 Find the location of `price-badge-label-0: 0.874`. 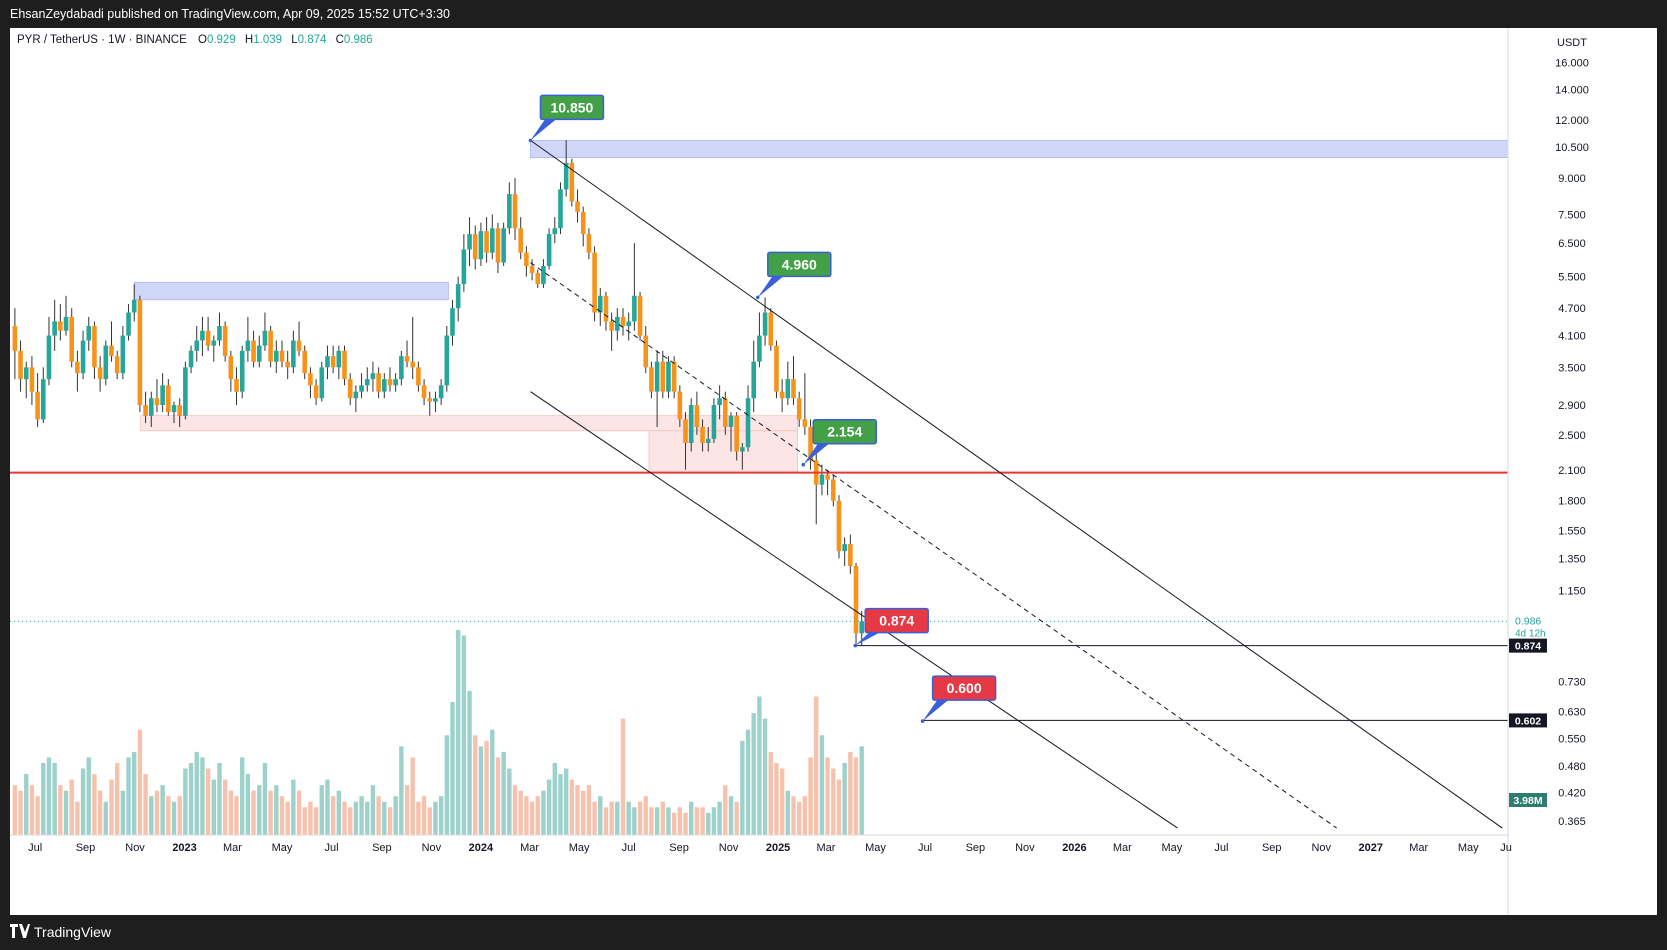

price-badge-label-0: 0.874 is located at coordinates (1528, 647).